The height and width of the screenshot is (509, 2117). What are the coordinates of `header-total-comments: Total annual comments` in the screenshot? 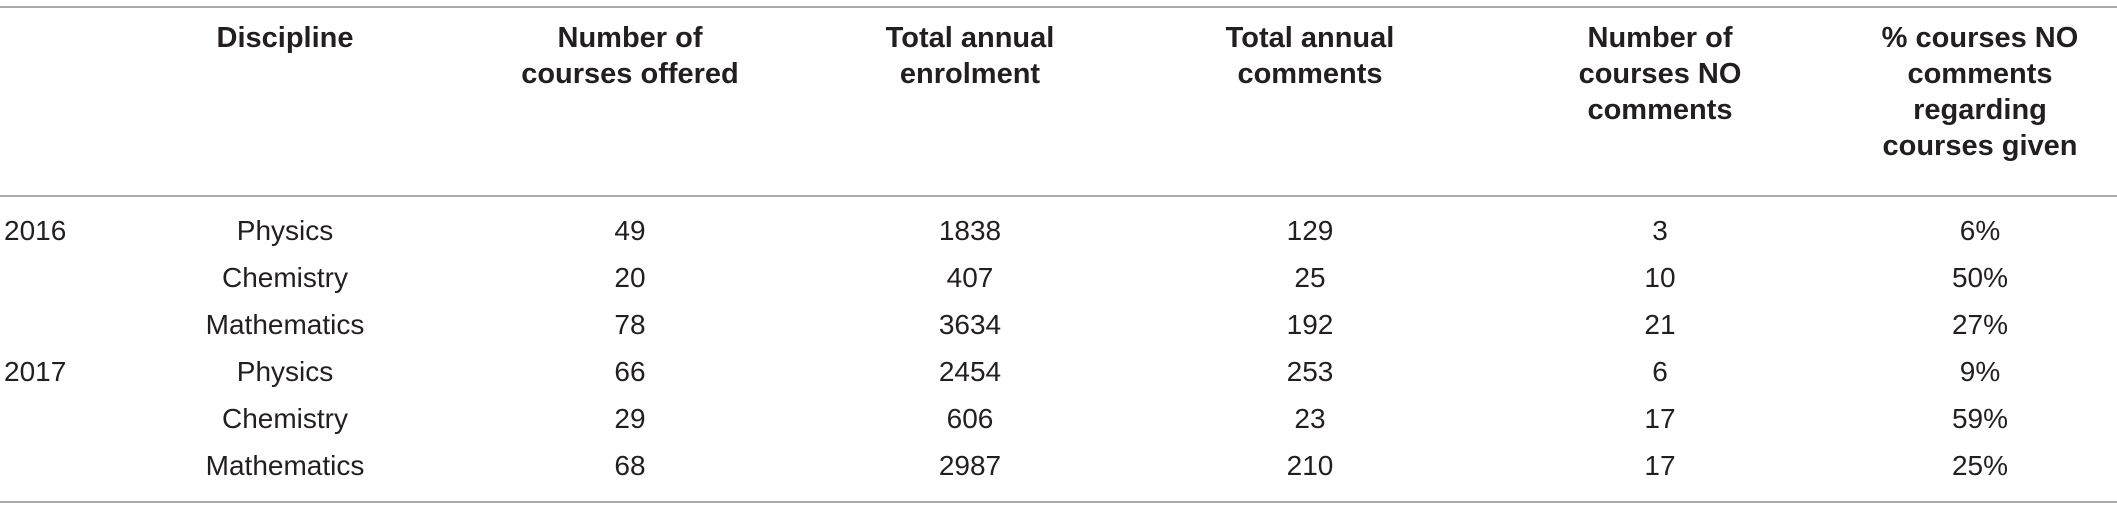 It's located at (1310, 56).